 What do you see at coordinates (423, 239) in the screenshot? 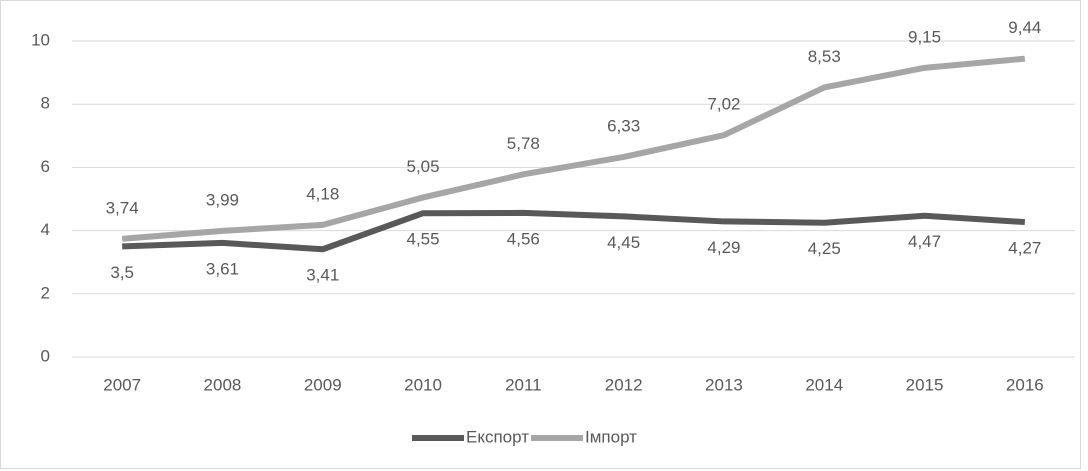
I see `data-label: 4,55` at bounding box center [423, 239].